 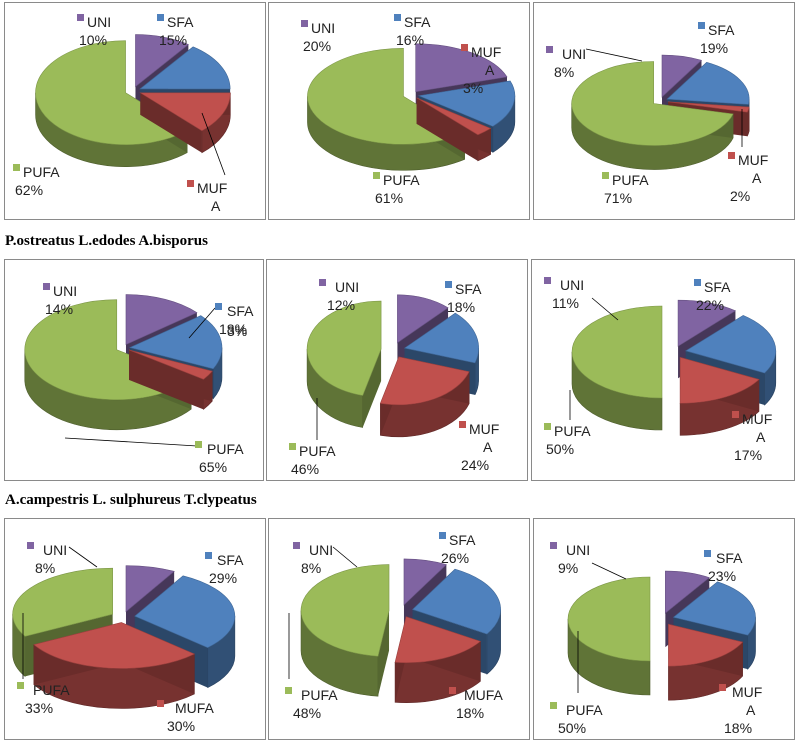 I want to click on pie-chart-panel-3: UNI 8% SFA 19% MUF A 2% PUFA 71%, so click(x=664, y=111).